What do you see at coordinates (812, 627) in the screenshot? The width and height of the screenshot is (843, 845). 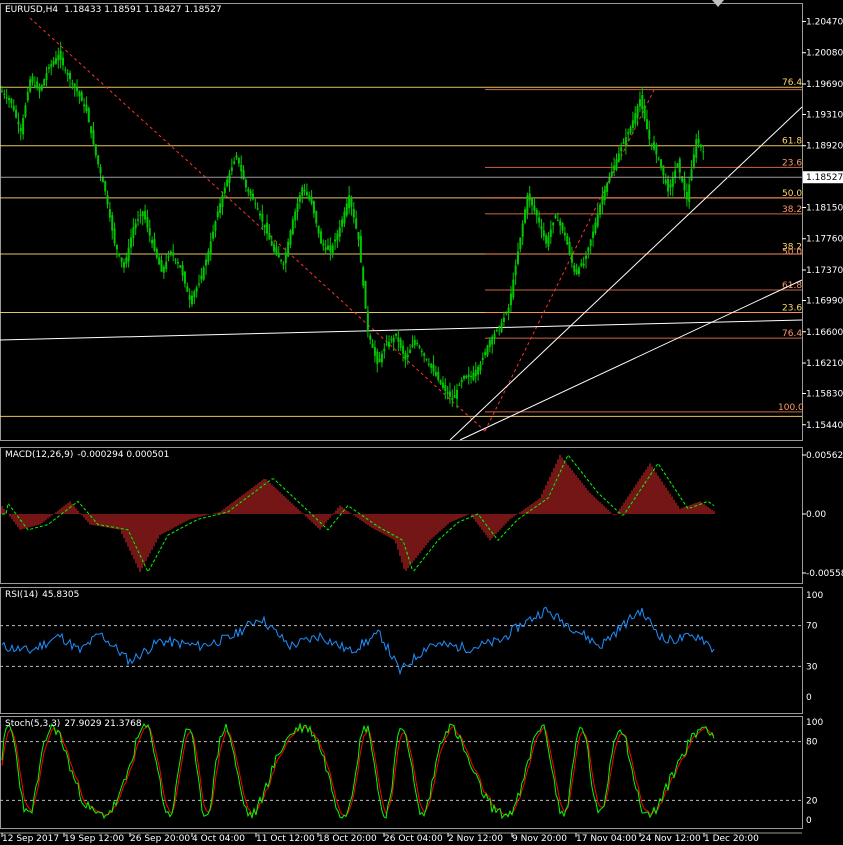 I see `rsi-tick-label: 70` at bounding box center [812, 627].